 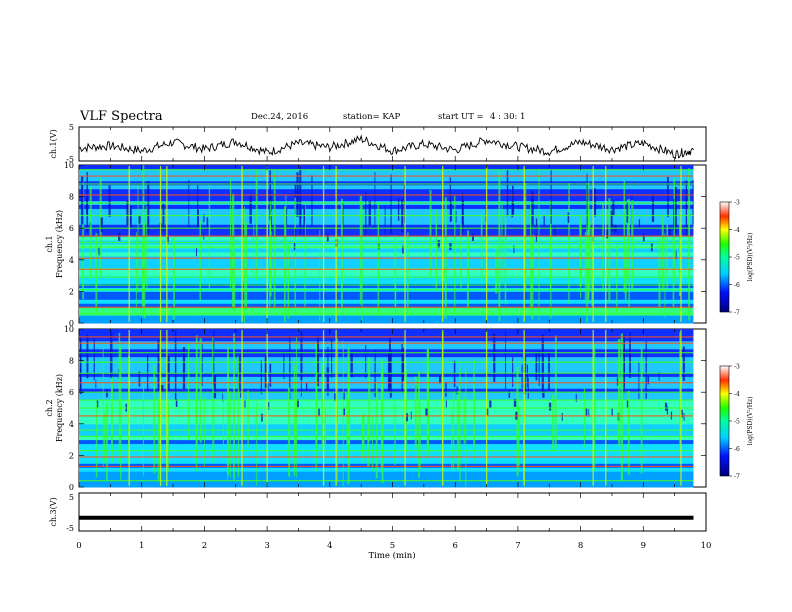 What do you see at coordinates (49, 407) in the screenshot?
I see `ch2-spectrogram-ylabel-channel: ch.2` at bounding box center [49, 407].